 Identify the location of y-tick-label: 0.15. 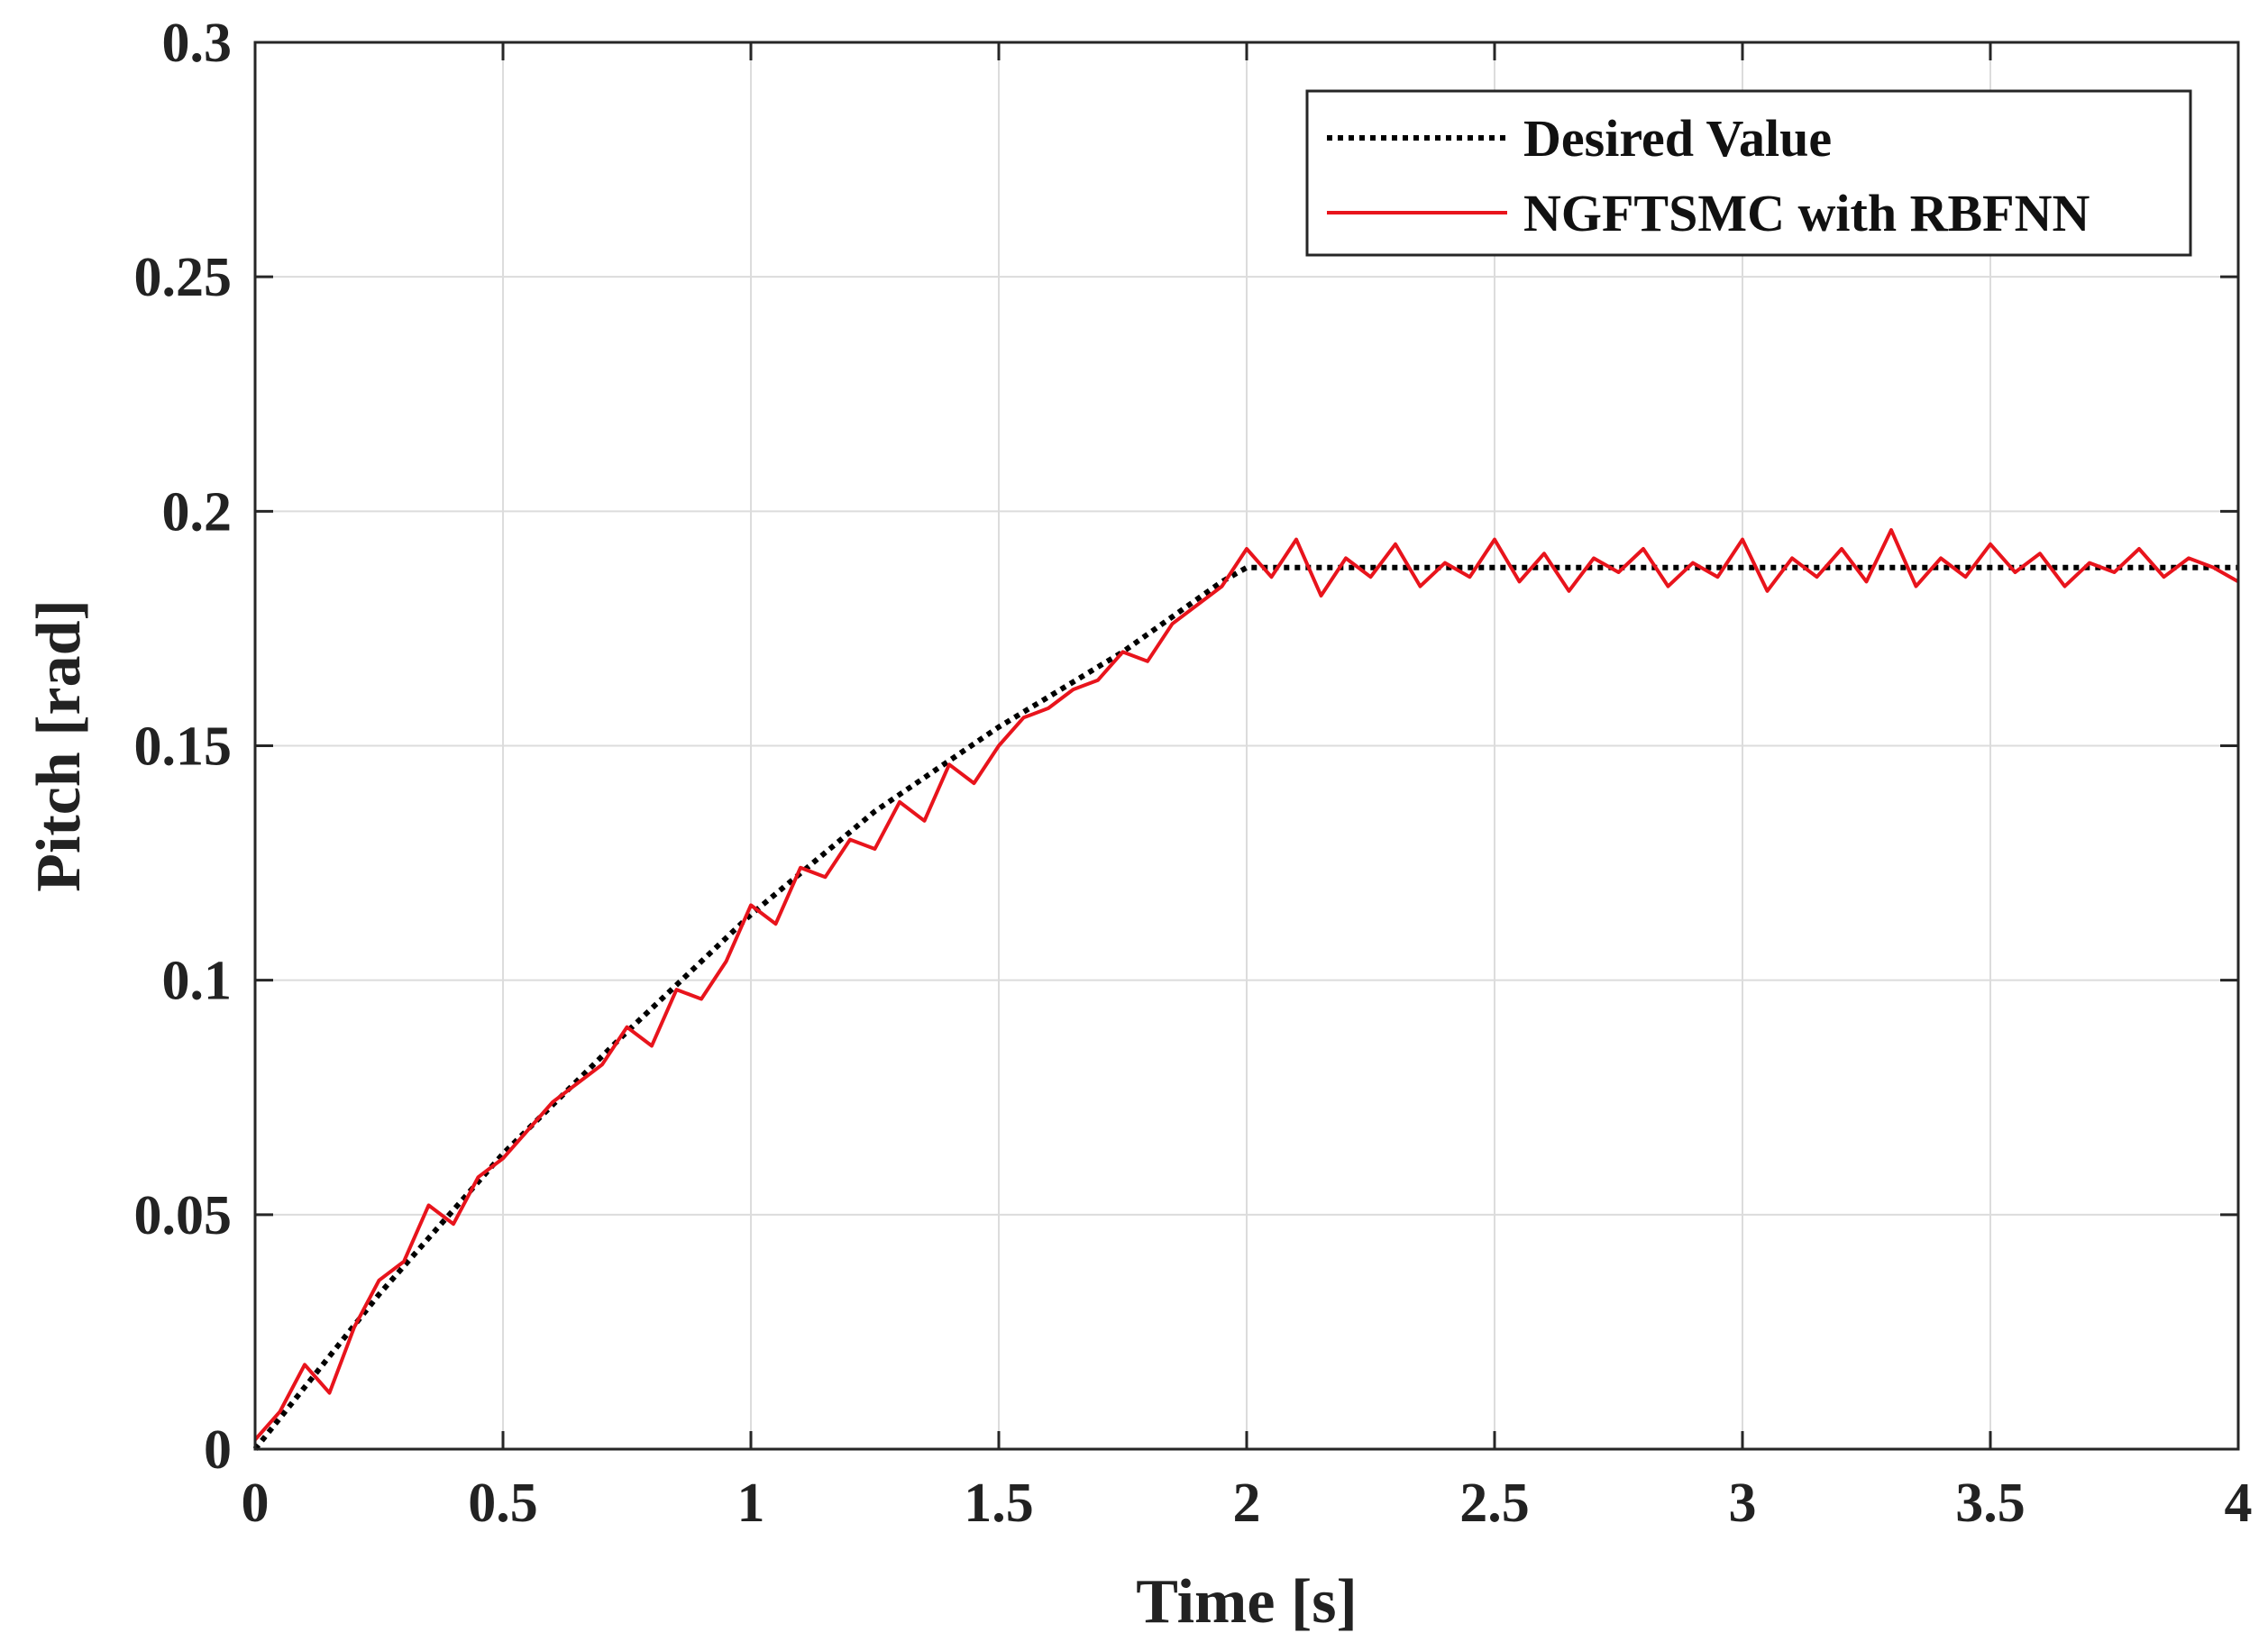
(183, 747).